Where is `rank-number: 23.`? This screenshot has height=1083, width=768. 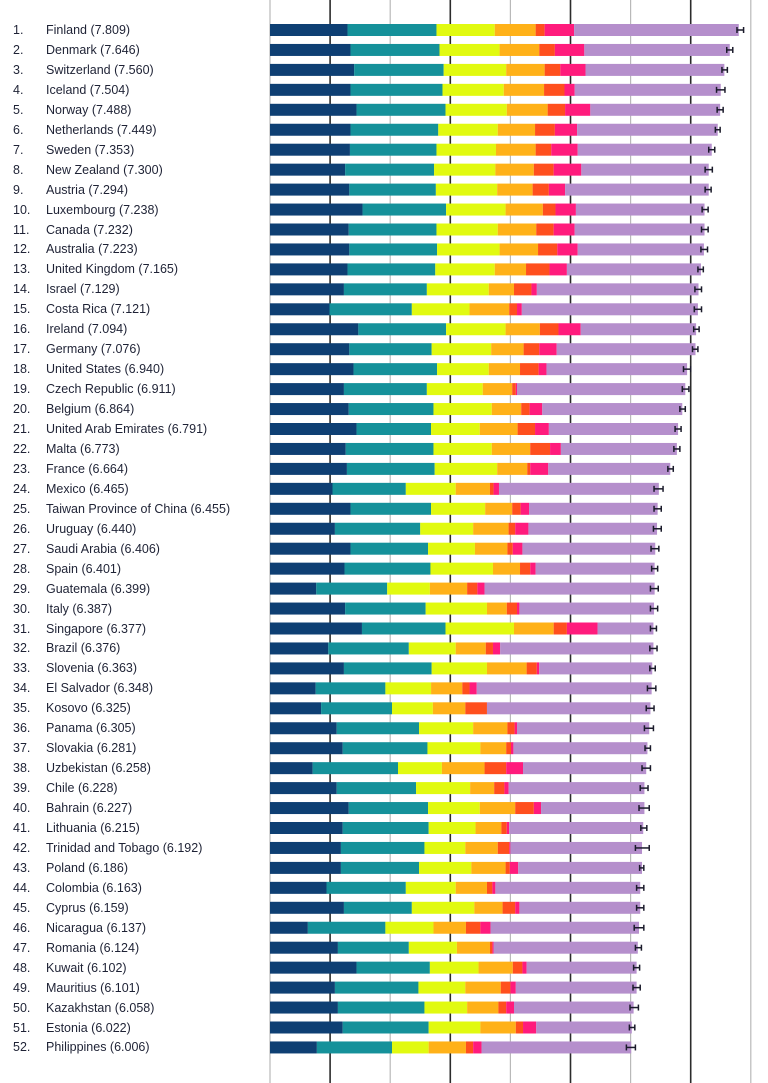
rank-number: 23. is located at coordinates (22, 468).